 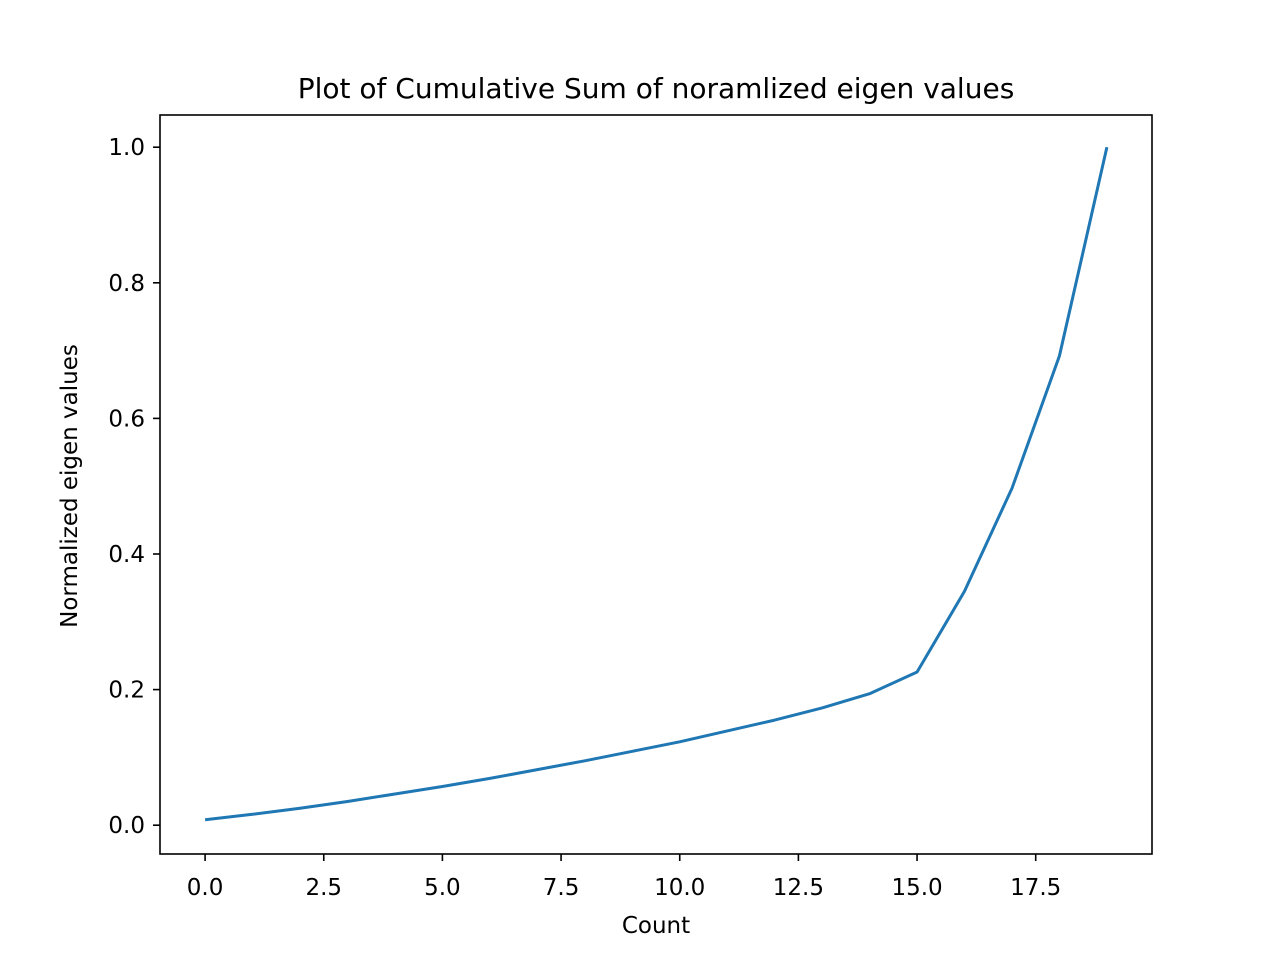 I want to click on y-tick-label: 0.6, so click(x=126, y=419).